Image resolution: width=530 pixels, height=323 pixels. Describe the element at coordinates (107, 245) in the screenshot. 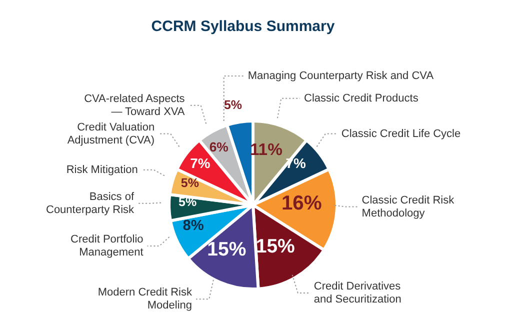

I see `slice-label: Credit Portfolio Management` at that location.